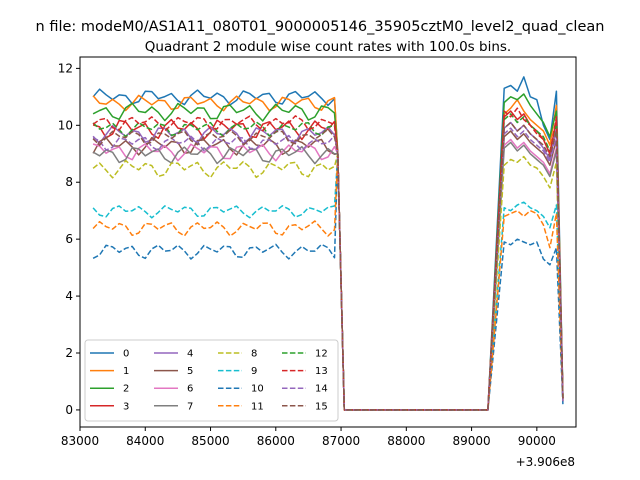 The width and height of the screenshot is (640, 480). What do you see at coordinates (321, 354) in the screenshot?
I see `legend-label: 12` at bounding box center [321, 354].